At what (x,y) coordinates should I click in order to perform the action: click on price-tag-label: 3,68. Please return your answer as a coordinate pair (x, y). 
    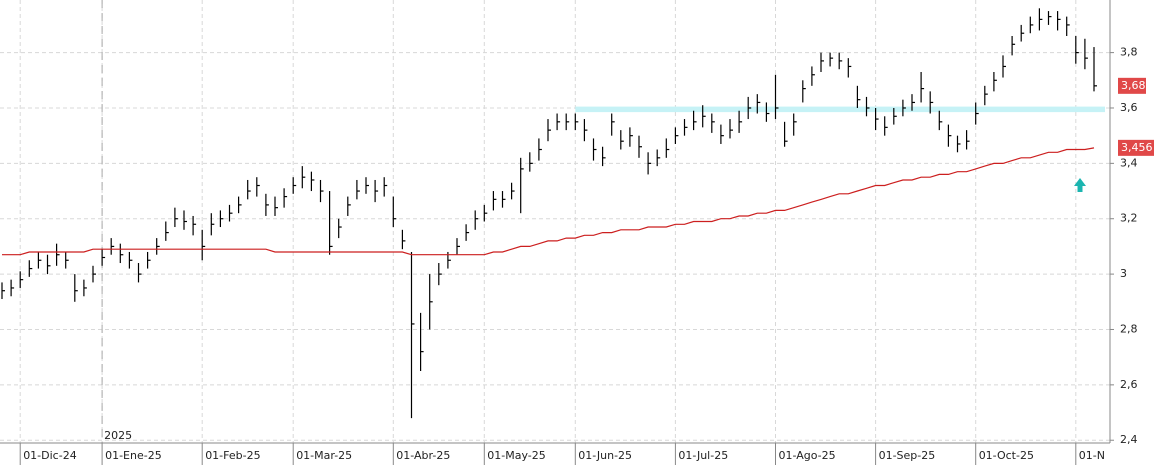
    Looking at the image, I should click on (1133, 85).